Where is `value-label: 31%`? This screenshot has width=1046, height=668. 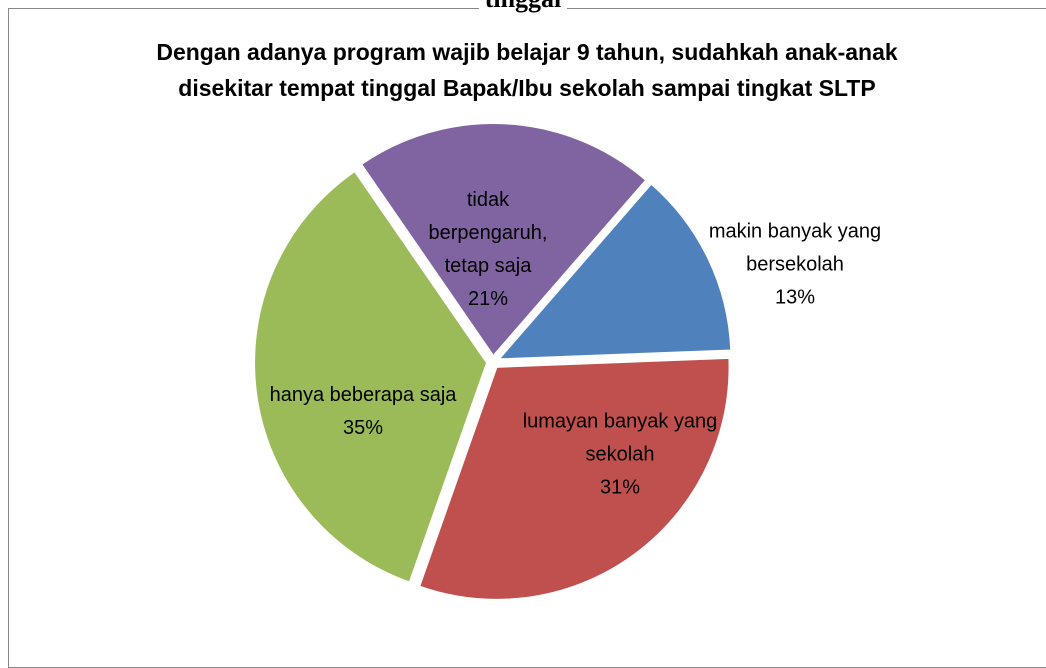 value-label: 31% is located at coordinates (620, 487).